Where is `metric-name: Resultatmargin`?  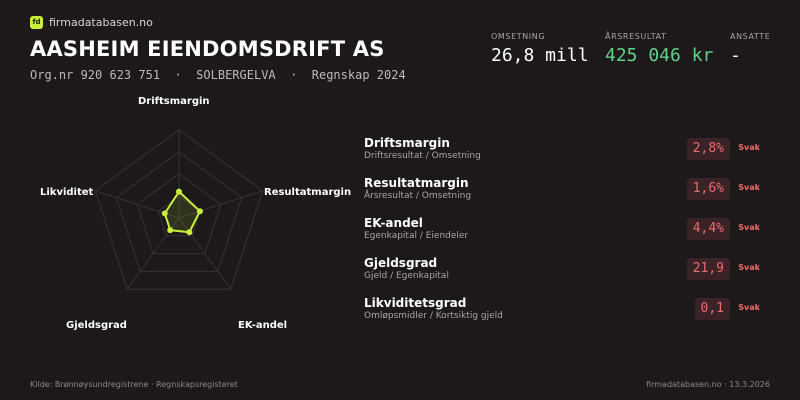
metric-name: Resultatmargin is located at coordinates (416, 183).